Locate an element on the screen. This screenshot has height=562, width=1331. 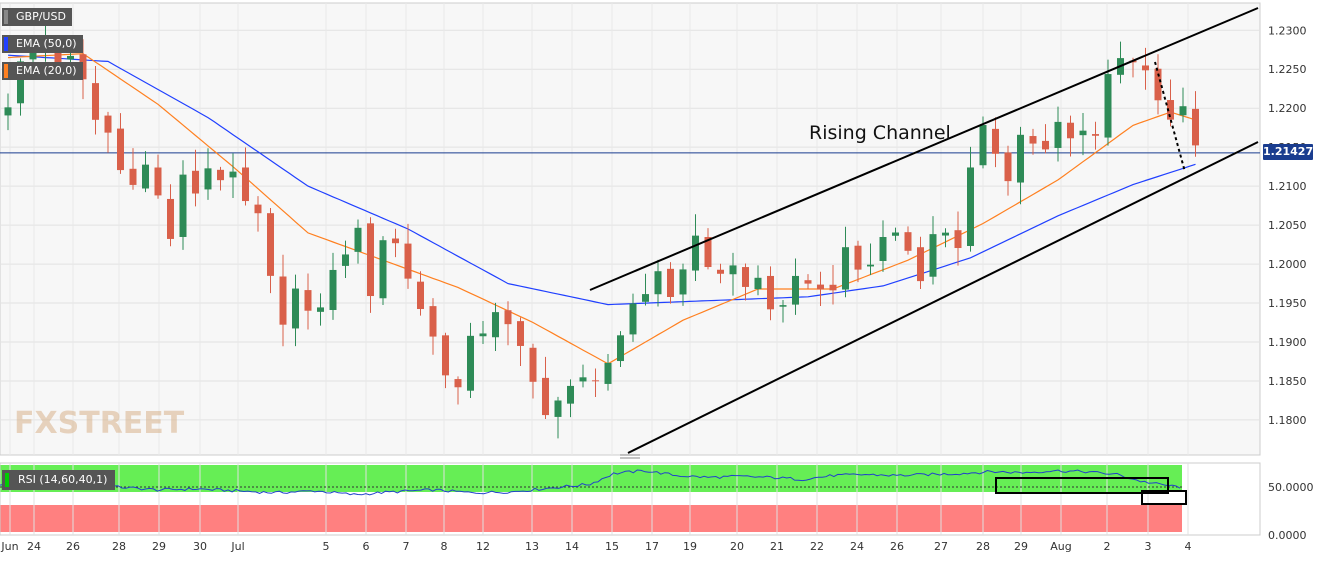
x-tick-label: 21 is located at coordinates (777, 546).